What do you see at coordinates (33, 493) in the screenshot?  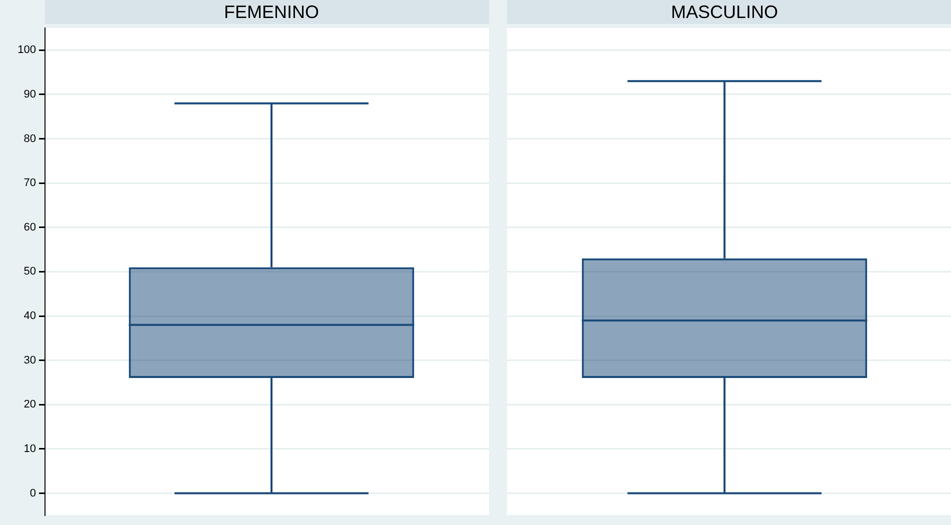 I see `y-tick-label: 0` at bounding box center [33, 493].